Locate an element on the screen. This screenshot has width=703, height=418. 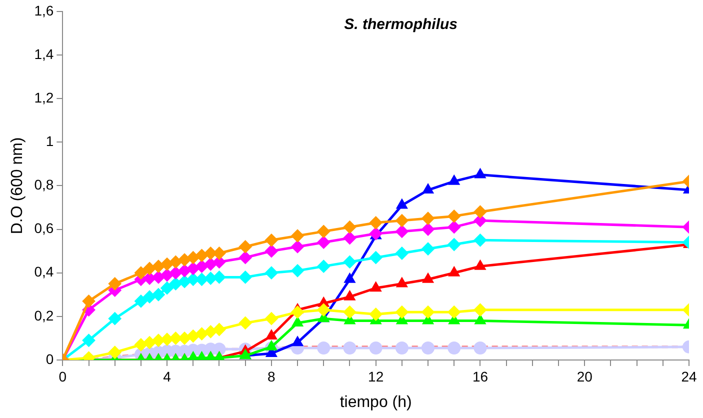
y-tick-label: 1,4 is located at coordinates (44, 54).